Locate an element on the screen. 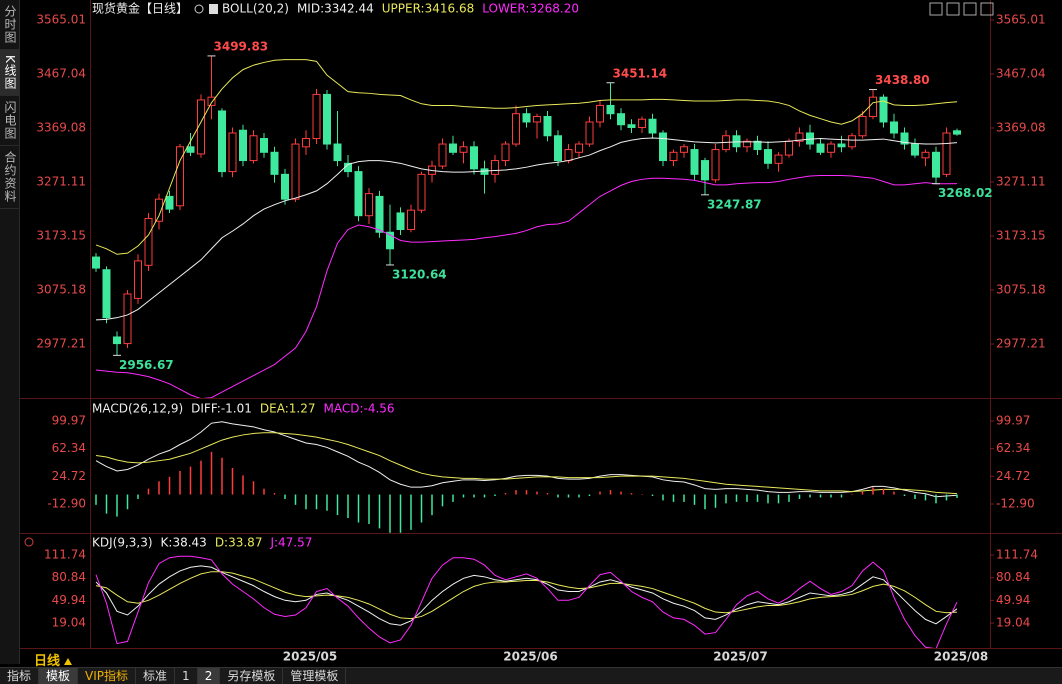 Image resolution: width=1062 pixels, height=684 pixels. y-tick-label: 3271.11 is located at coordinates (1021, 182).